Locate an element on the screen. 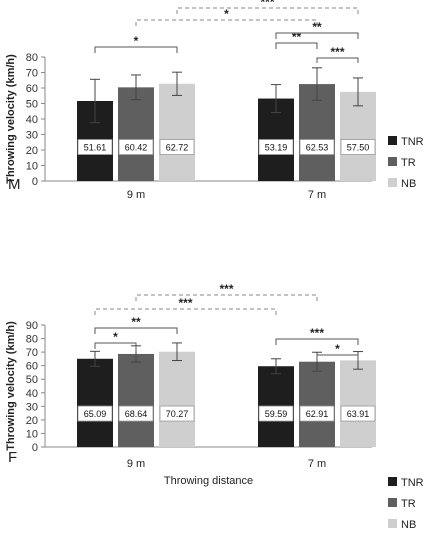 Image resolution: width=439 pixels, height=550 pixels. value-label: 60.42 is located at coordinates (136, 148).